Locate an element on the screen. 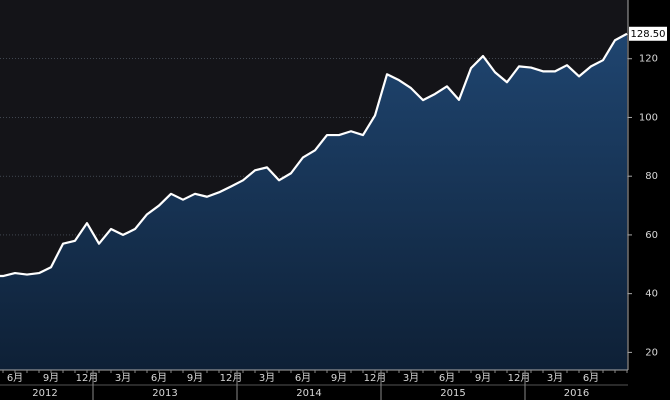 The width and height of the screenshot is (670, 400). y-tick-label: 40 is located at coordinates (651, 294).